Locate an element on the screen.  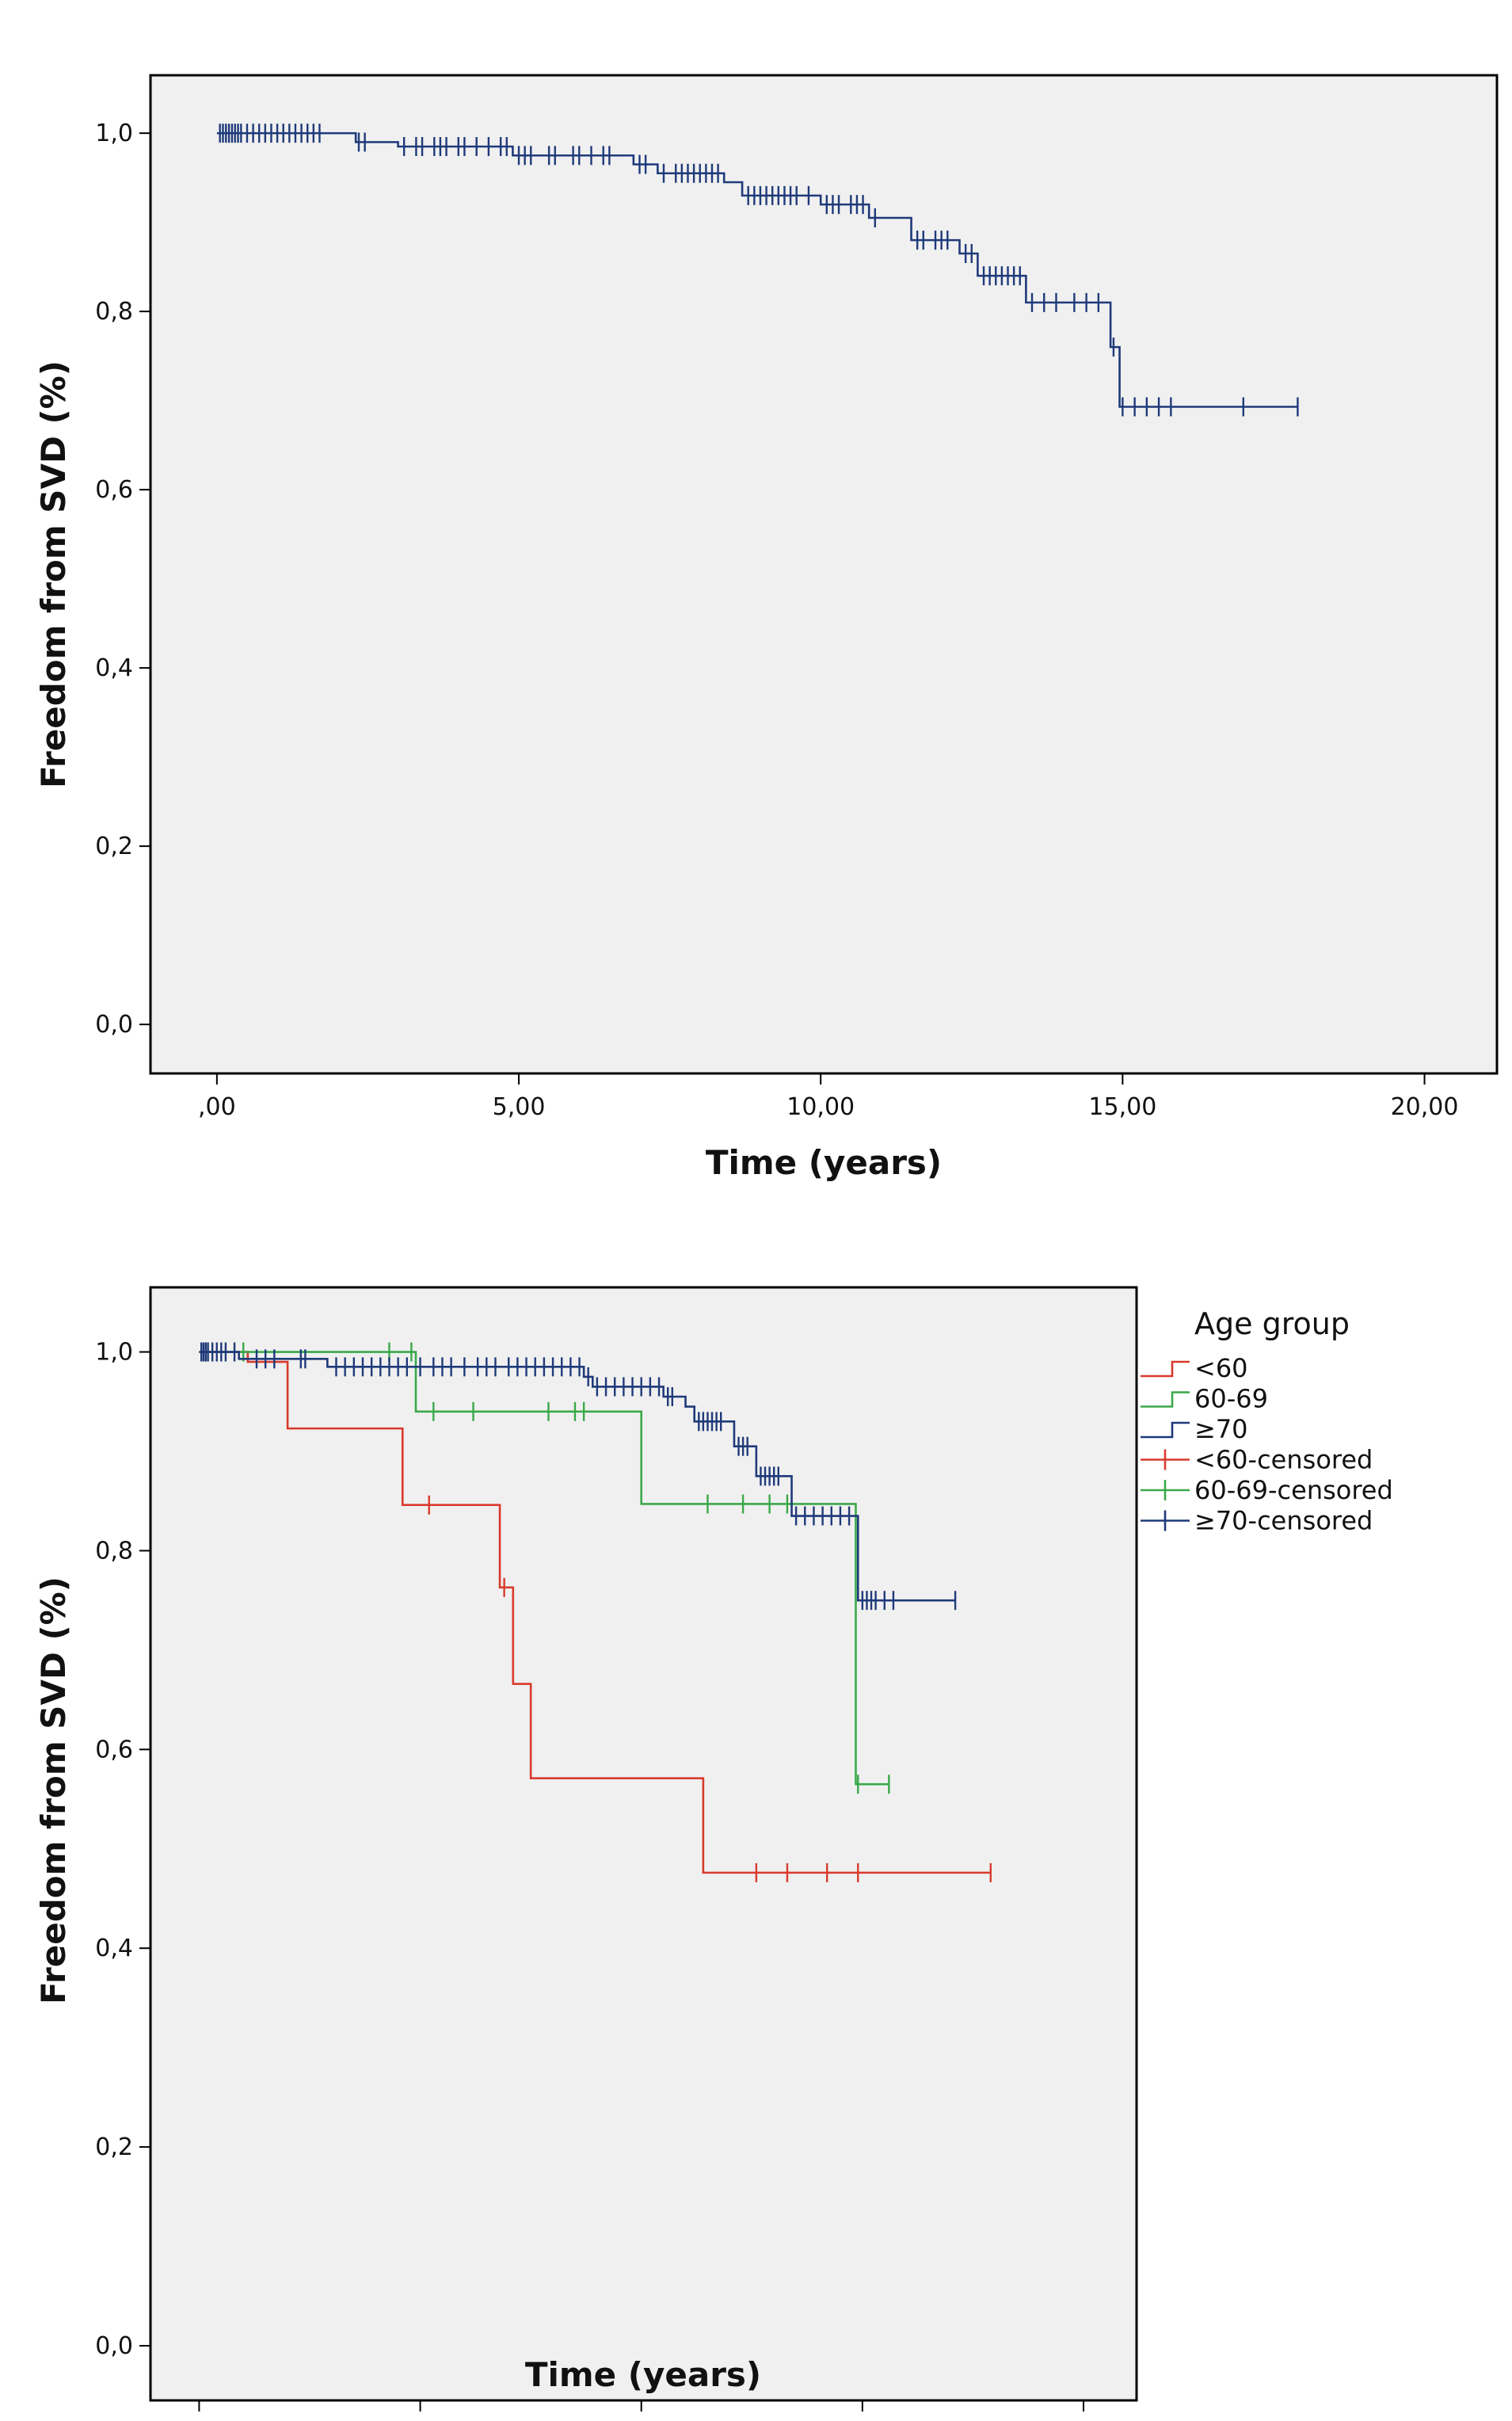
legend-title: Age group is located at coordinates (1272, 1323).